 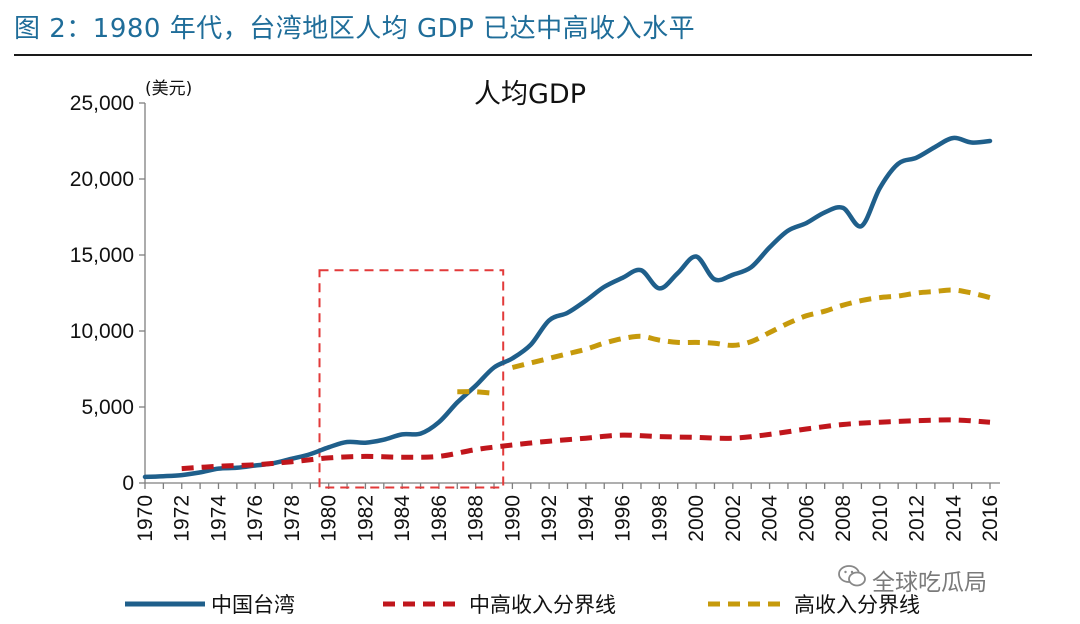 What do you see at coordinates (355, 29) in the screenshot?
I see `figure-title: 图 2：1980 年代，台湾地区人均 GDP 已达中高收入水平` at bounding box center [355, 29].